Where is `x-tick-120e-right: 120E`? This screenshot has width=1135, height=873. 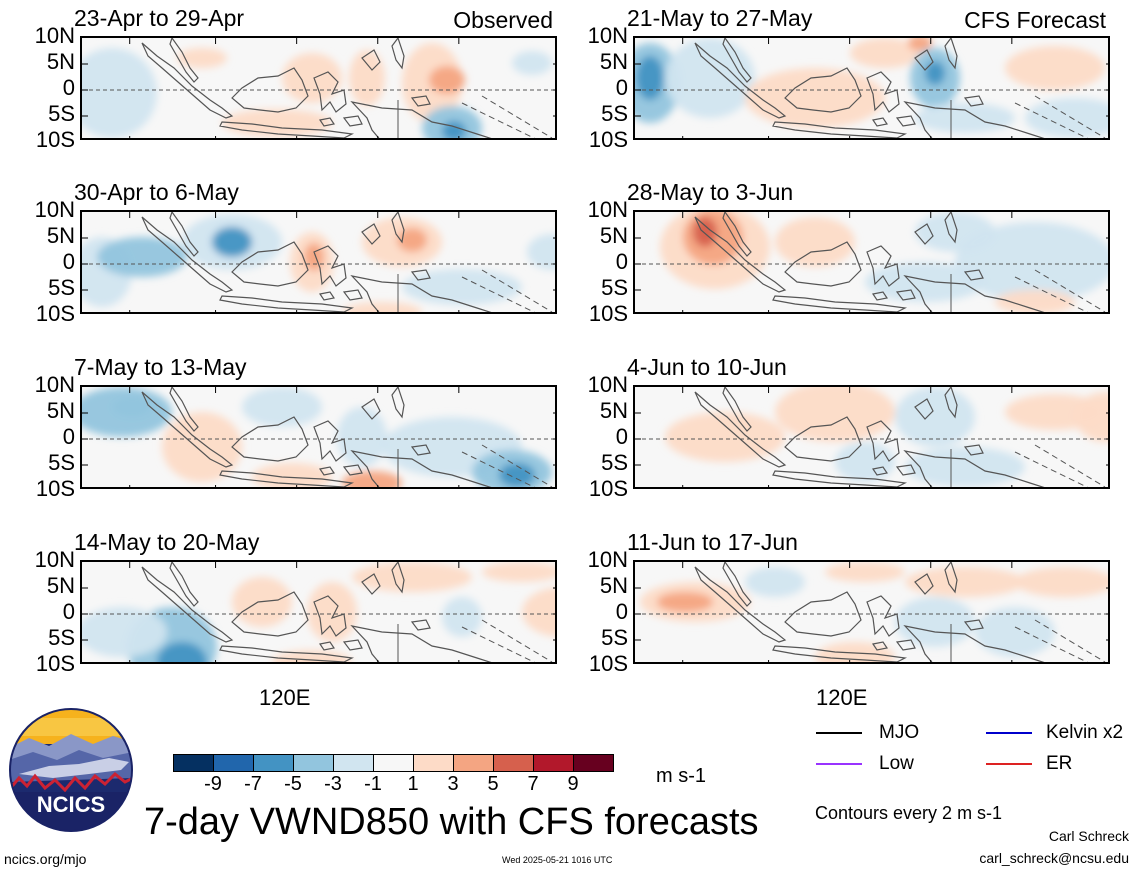
x-tick-120e-right: 120E is located at coordinates (842, 697).